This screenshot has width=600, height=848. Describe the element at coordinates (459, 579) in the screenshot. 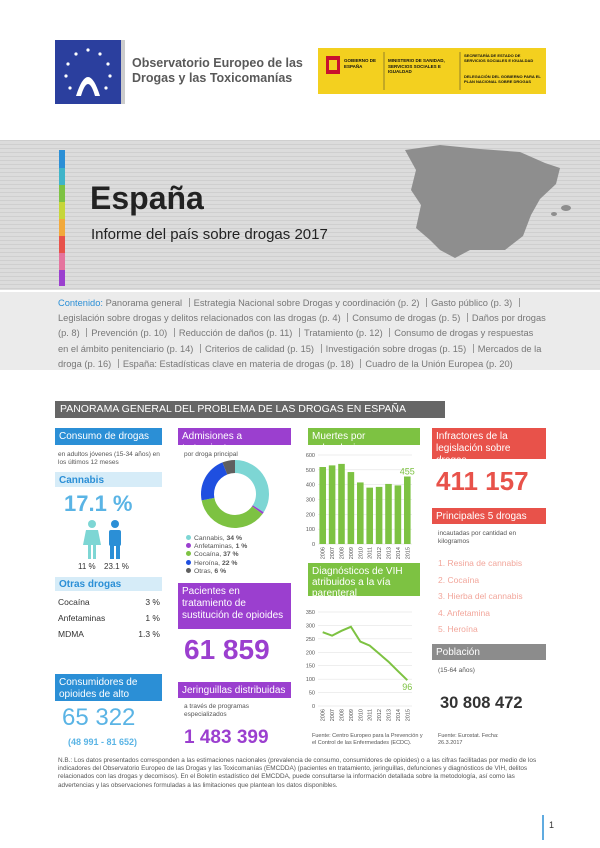

I see `seizure-item: 2. Cocaína` at that location.